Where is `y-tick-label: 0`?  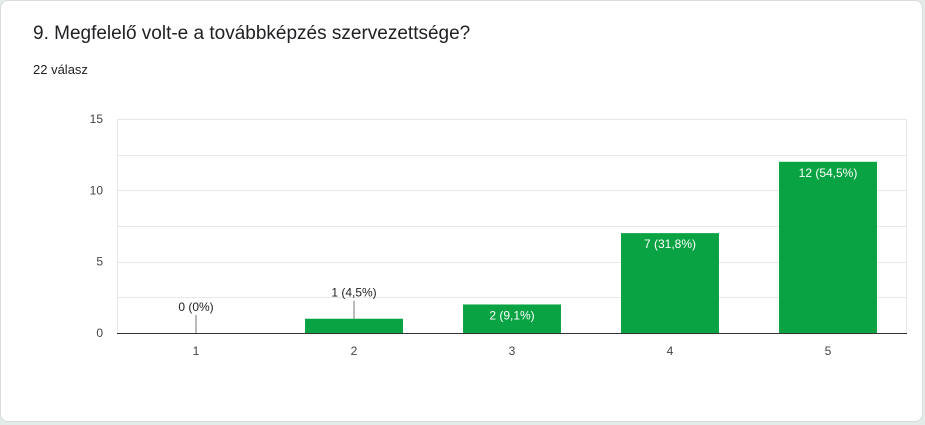 y-tick-label: 0 is located at coordinates (99, 333).